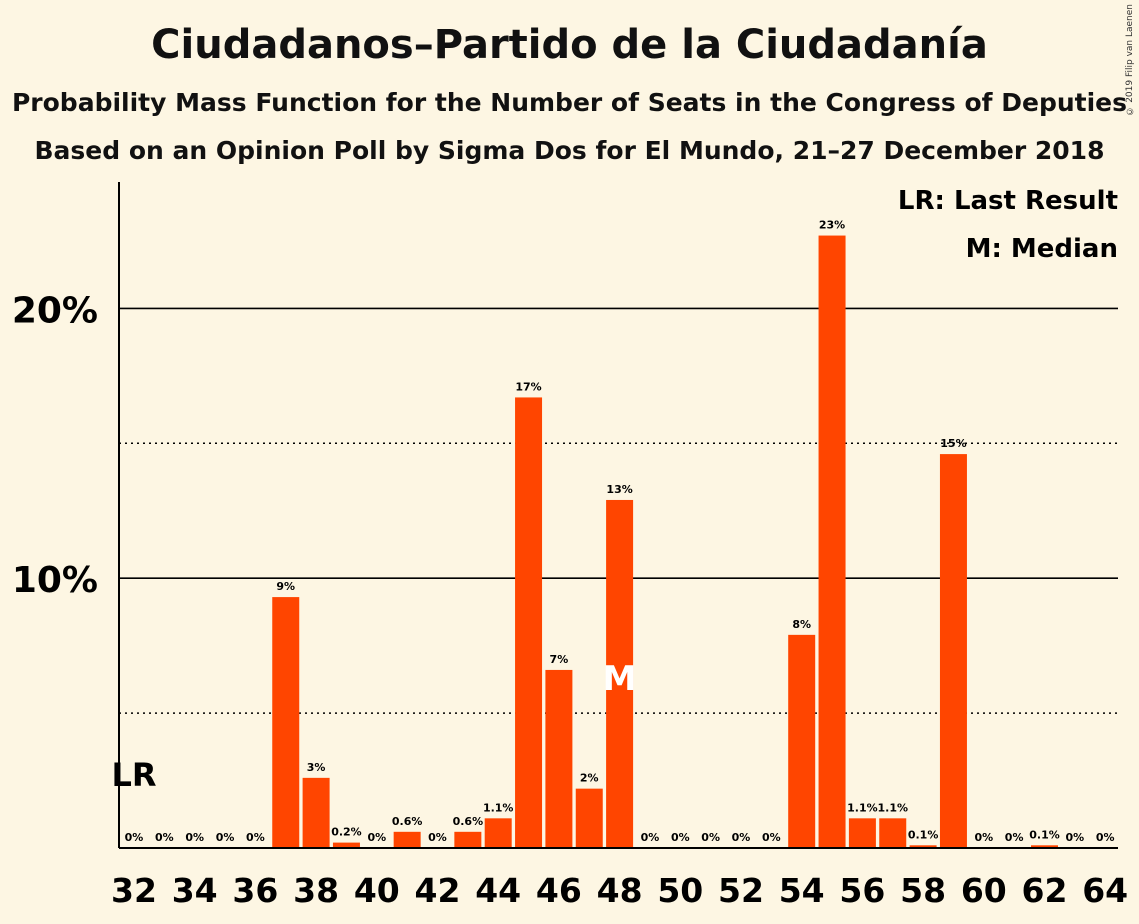  Describe the element at coordinates (1105, 890) in the screenshot. I see `x-tick-label: 64` at that location.